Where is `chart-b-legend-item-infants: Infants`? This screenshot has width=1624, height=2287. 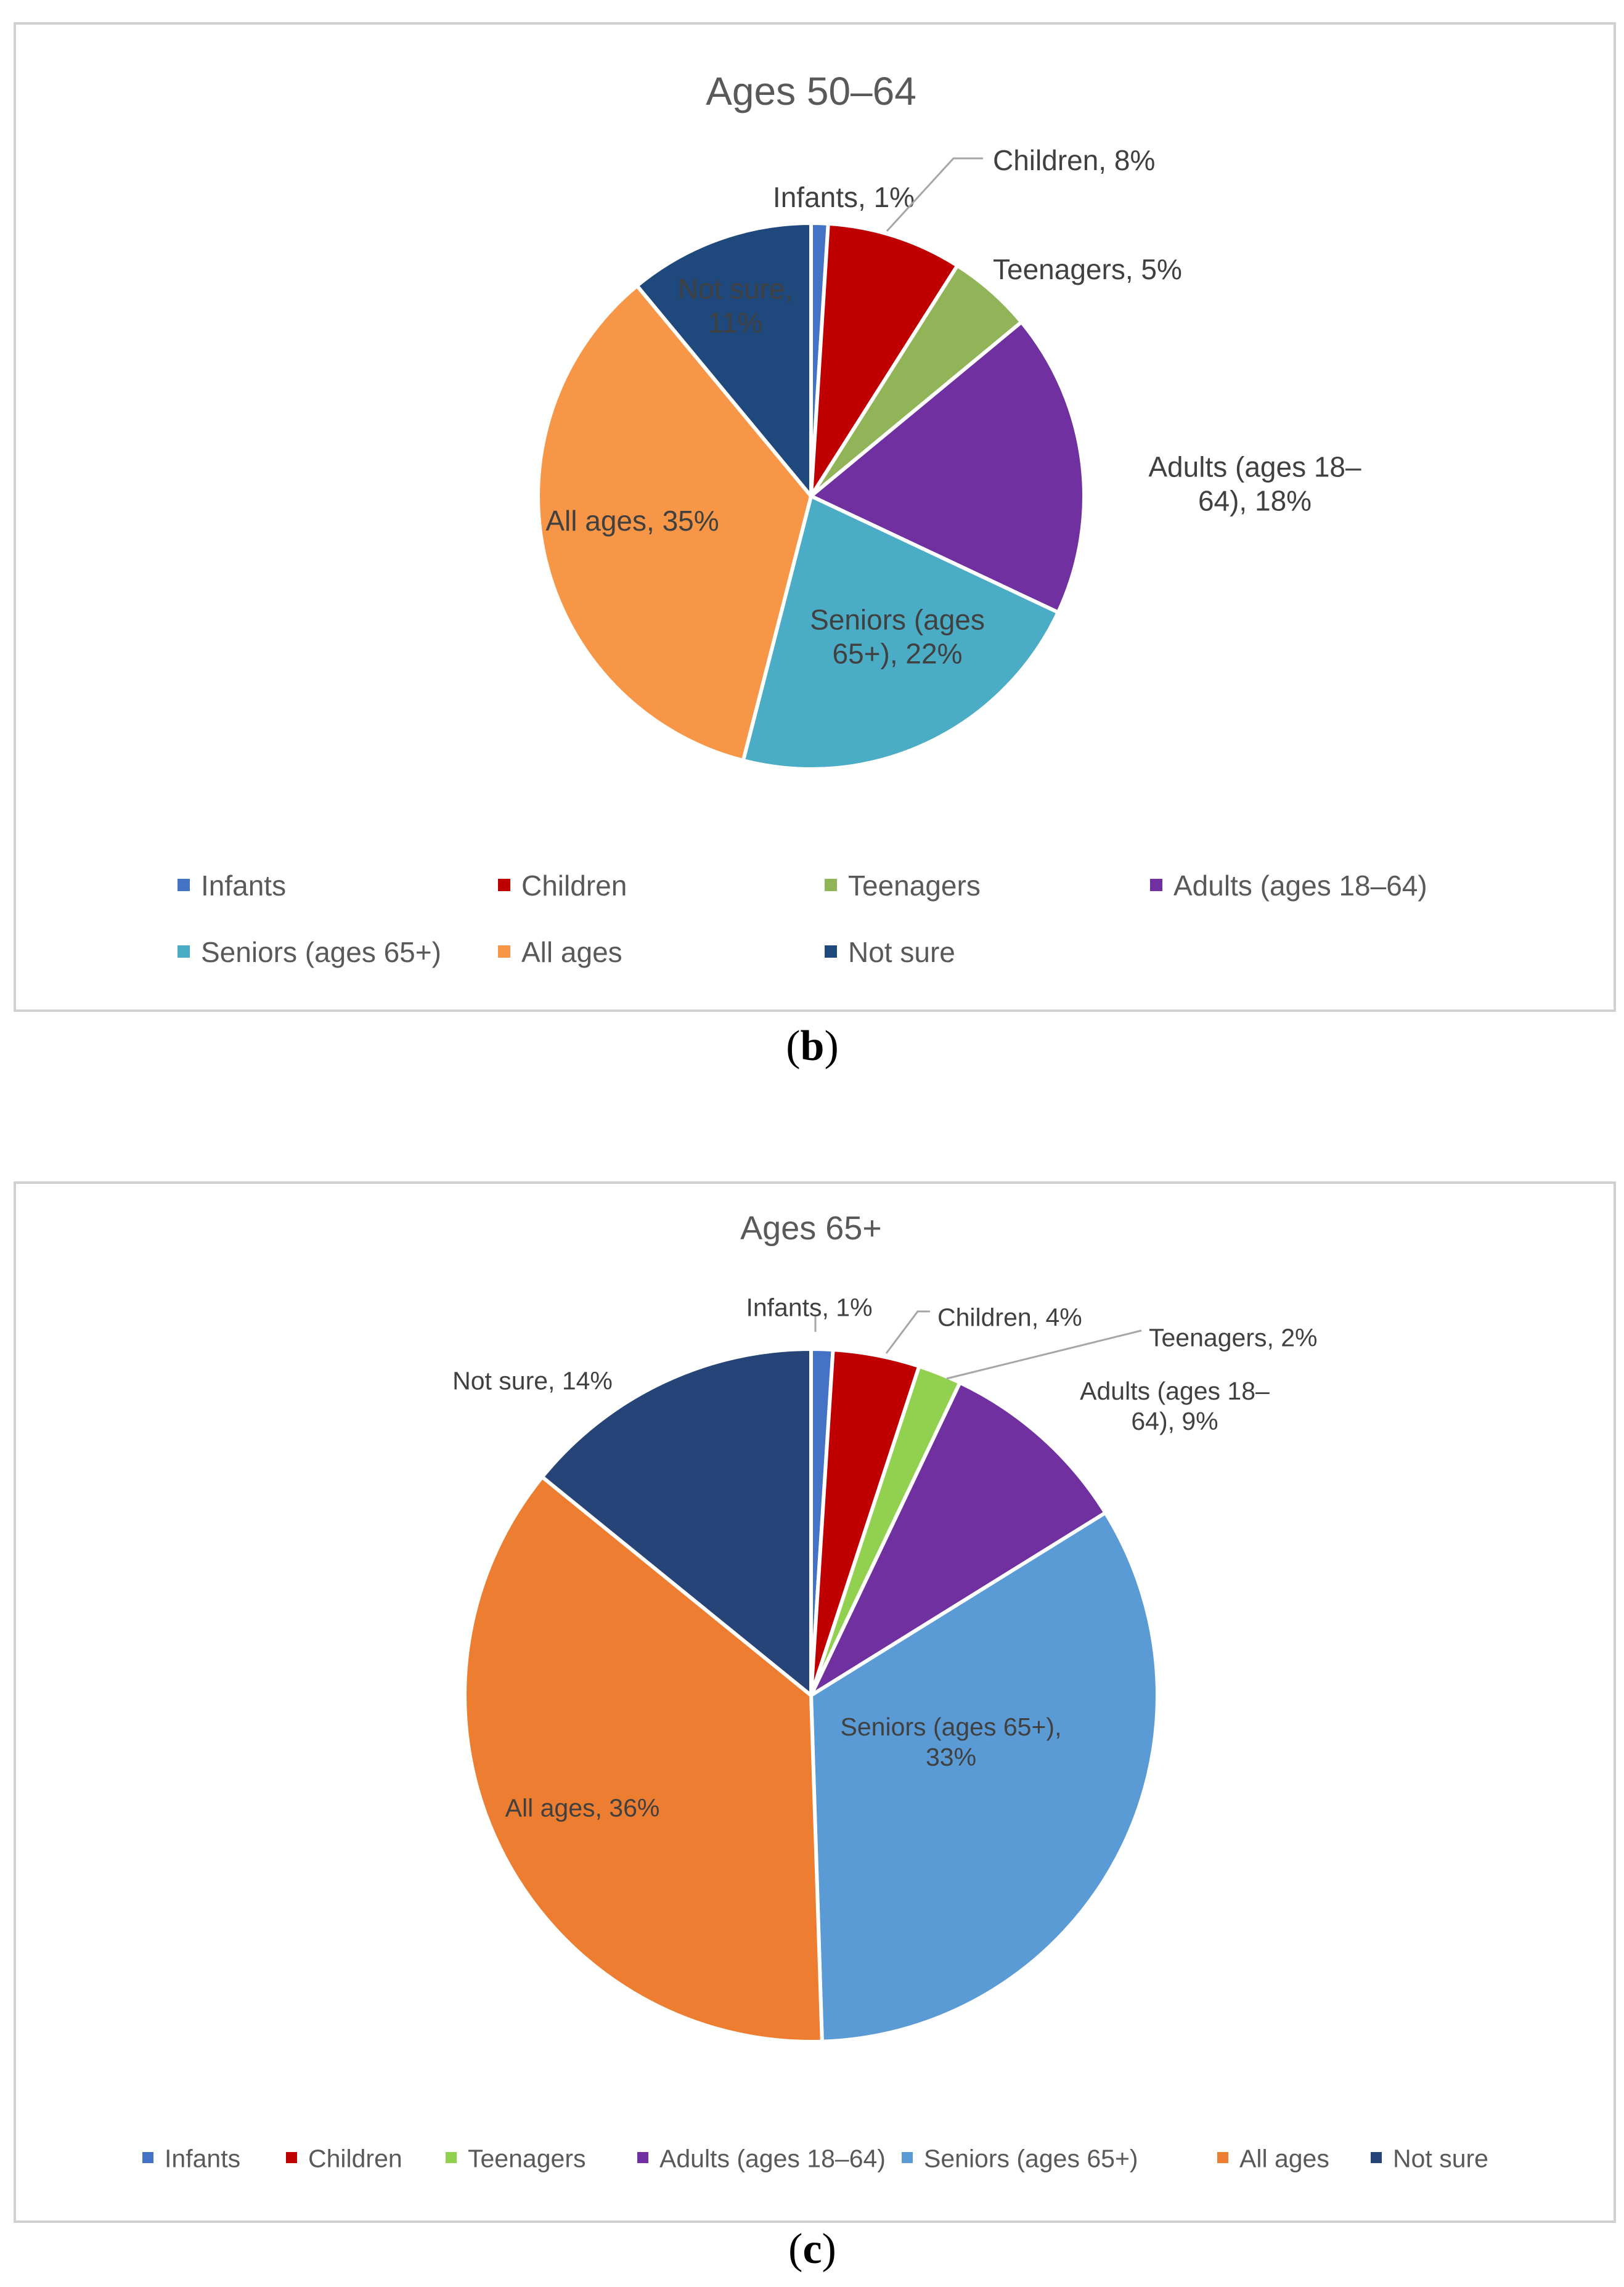
chart-b-legend-item-infants: Infants is located at coordinates (231, 886).